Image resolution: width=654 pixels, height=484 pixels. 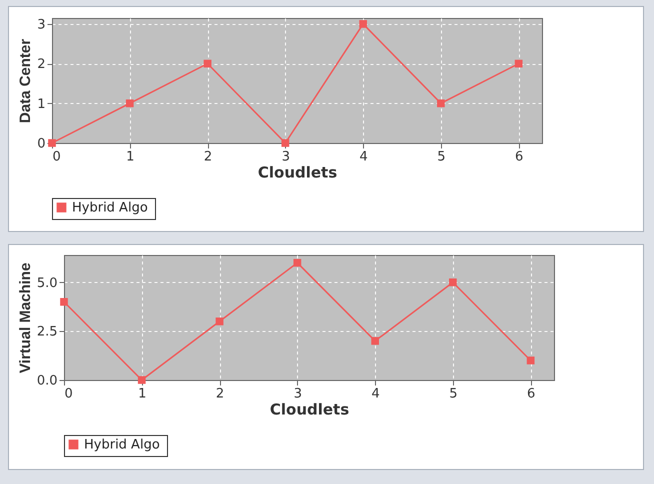 I want to click on y-tick-label: 0.0, so click(x=47, y=381).